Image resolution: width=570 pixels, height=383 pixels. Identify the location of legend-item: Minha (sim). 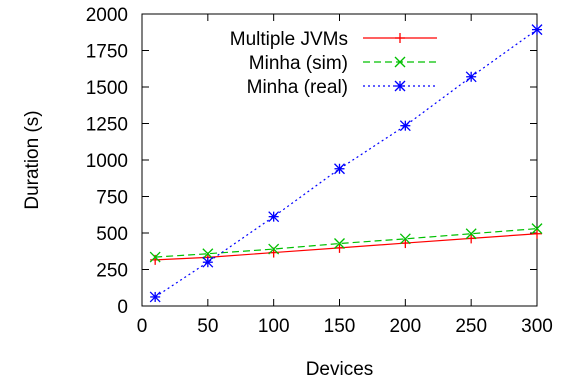
(343, 63).